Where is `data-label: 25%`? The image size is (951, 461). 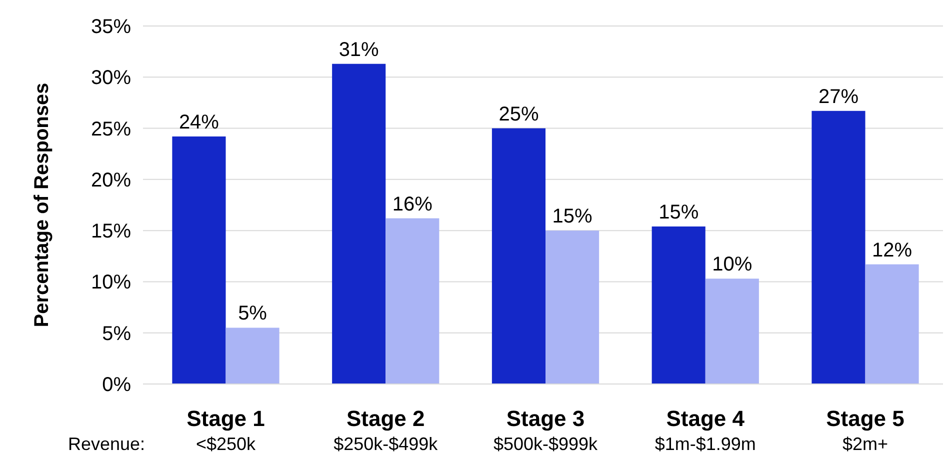 data-label: 25% is located at coordinates (518, 114).